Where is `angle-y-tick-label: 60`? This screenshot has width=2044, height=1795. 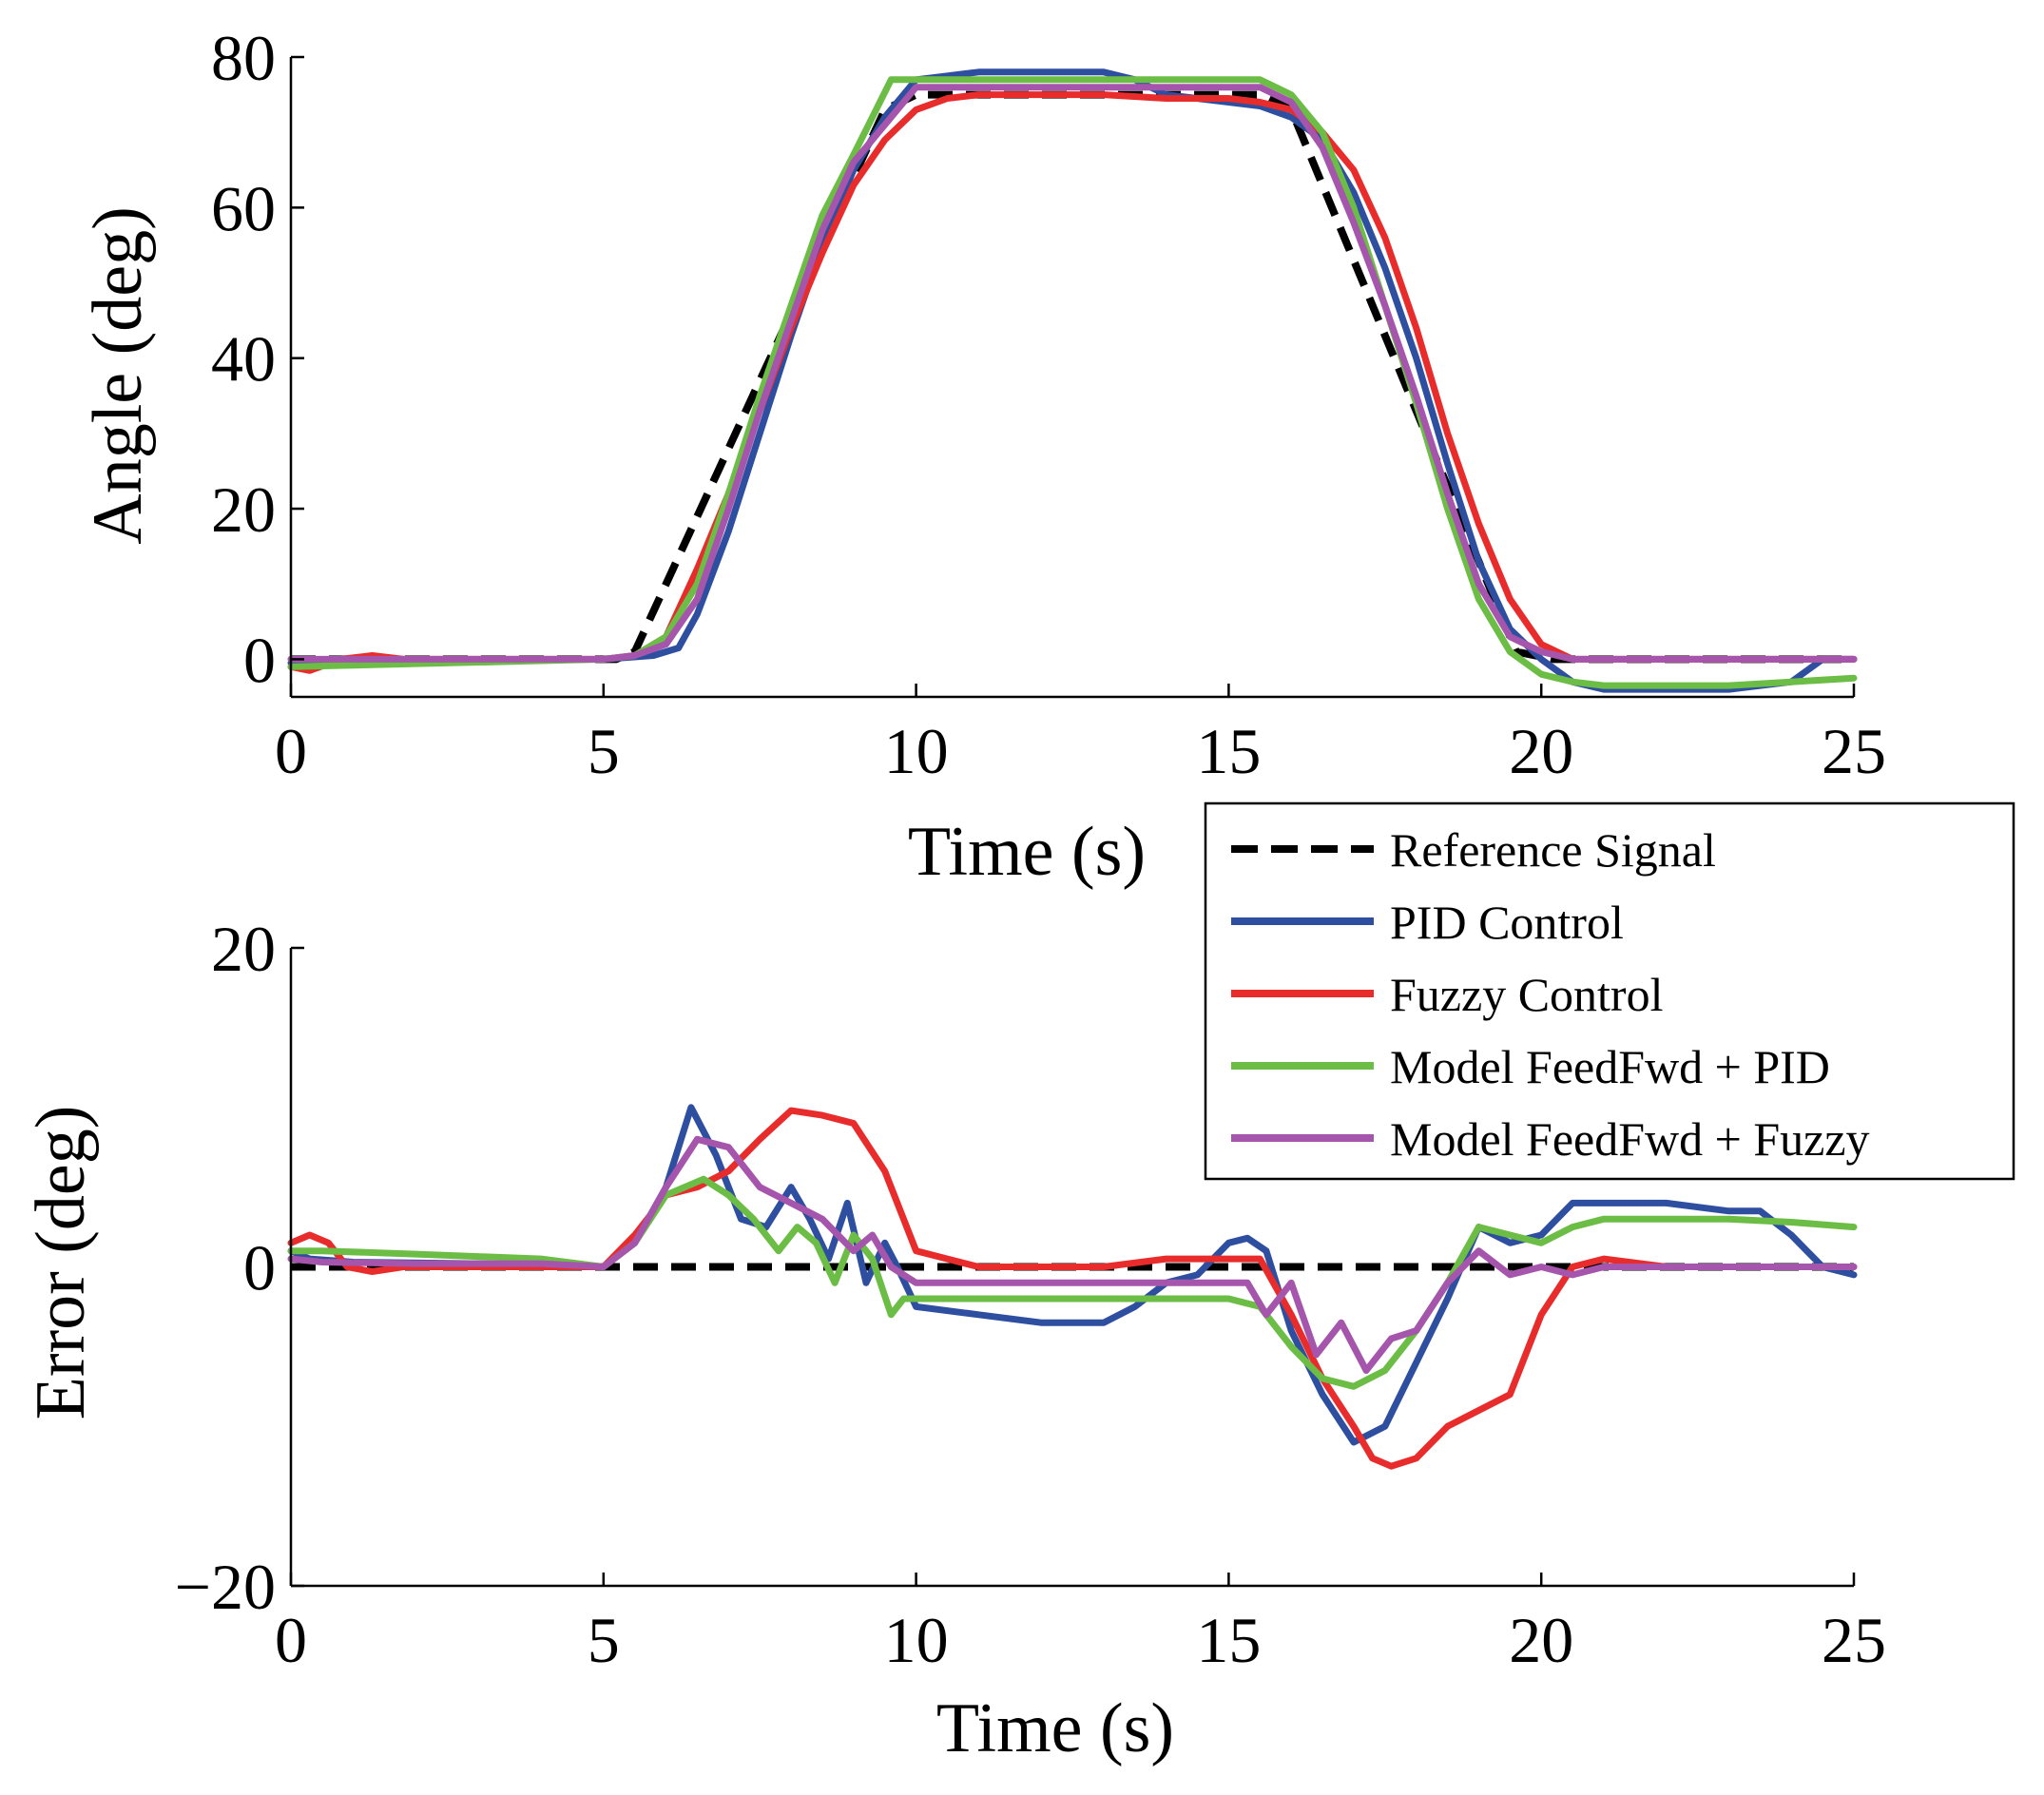
angle-y-tick-label: 60 is located at coordinates (244, 208).